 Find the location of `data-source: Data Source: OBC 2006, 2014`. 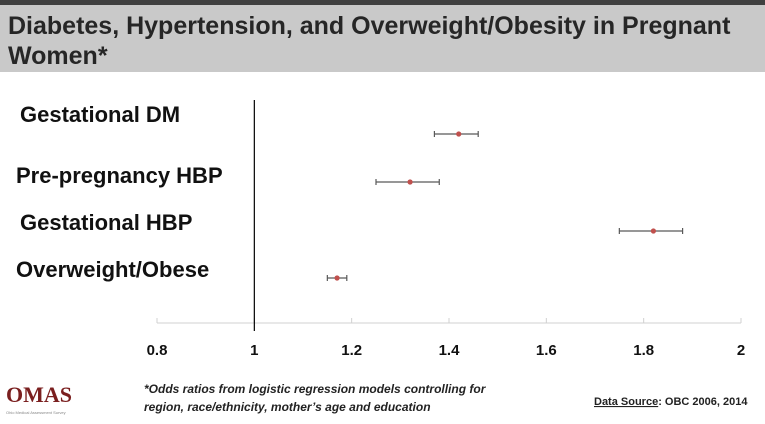

data-source: Data Source: OBC 2006, 2014 is located at coordinates (671, 402).